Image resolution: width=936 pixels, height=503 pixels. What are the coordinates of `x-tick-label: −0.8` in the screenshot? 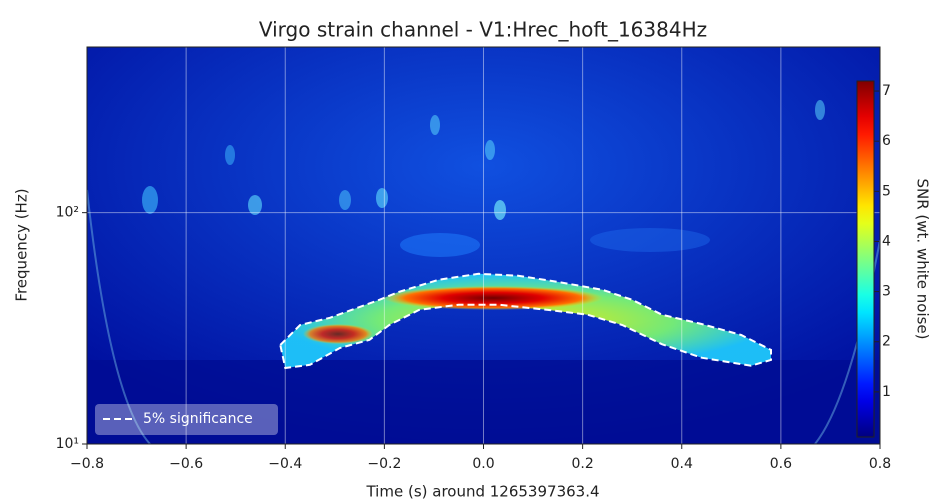 It's located at (87, 464).